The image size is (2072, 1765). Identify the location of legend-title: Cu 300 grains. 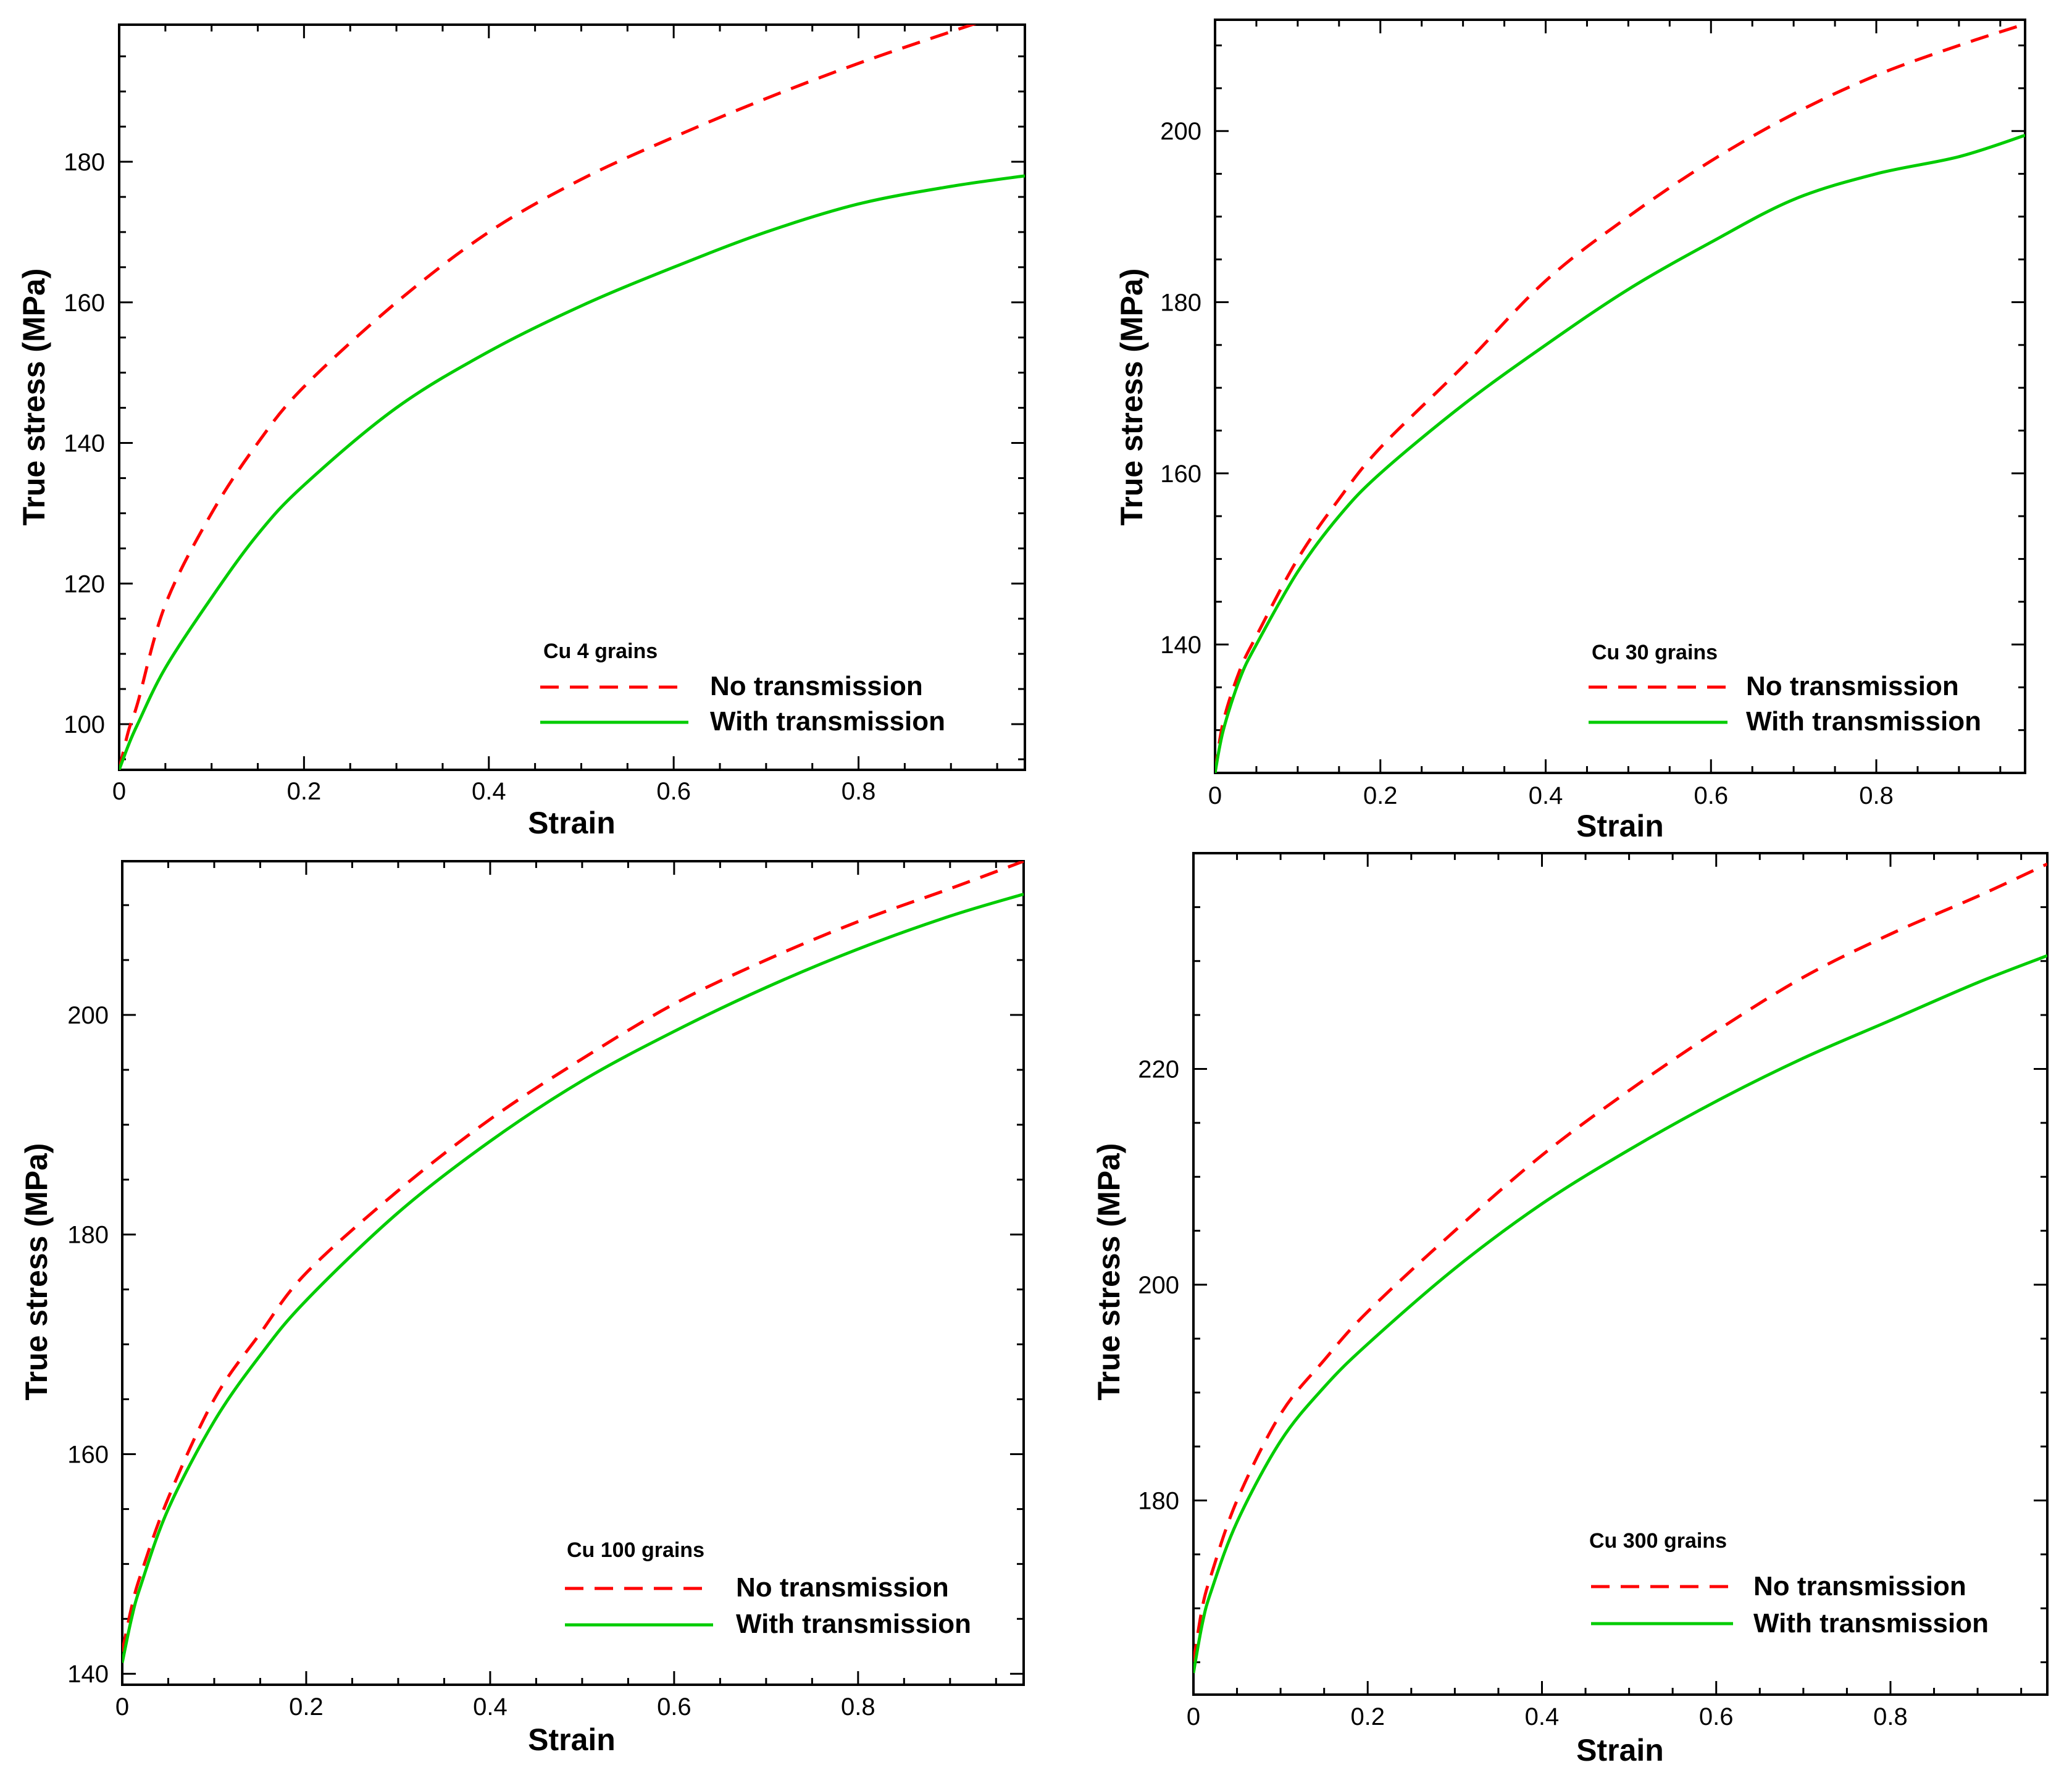
(1658, 1541).